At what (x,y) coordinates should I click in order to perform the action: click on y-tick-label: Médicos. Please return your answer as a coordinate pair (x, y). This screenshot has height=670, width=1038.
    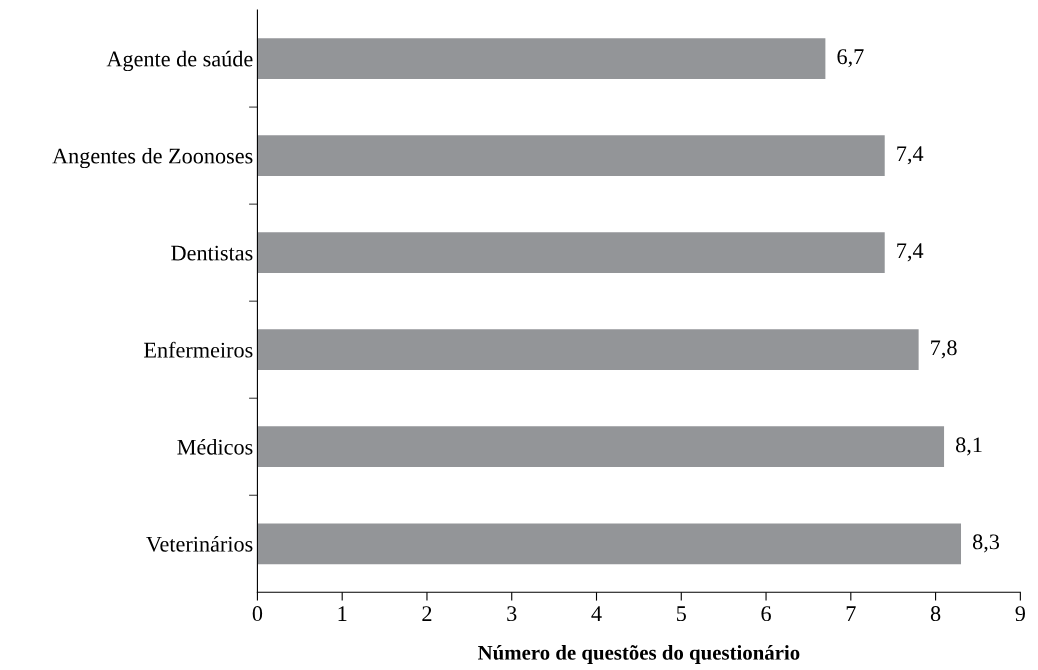
    Looking at the image, I should click on (215, 446).